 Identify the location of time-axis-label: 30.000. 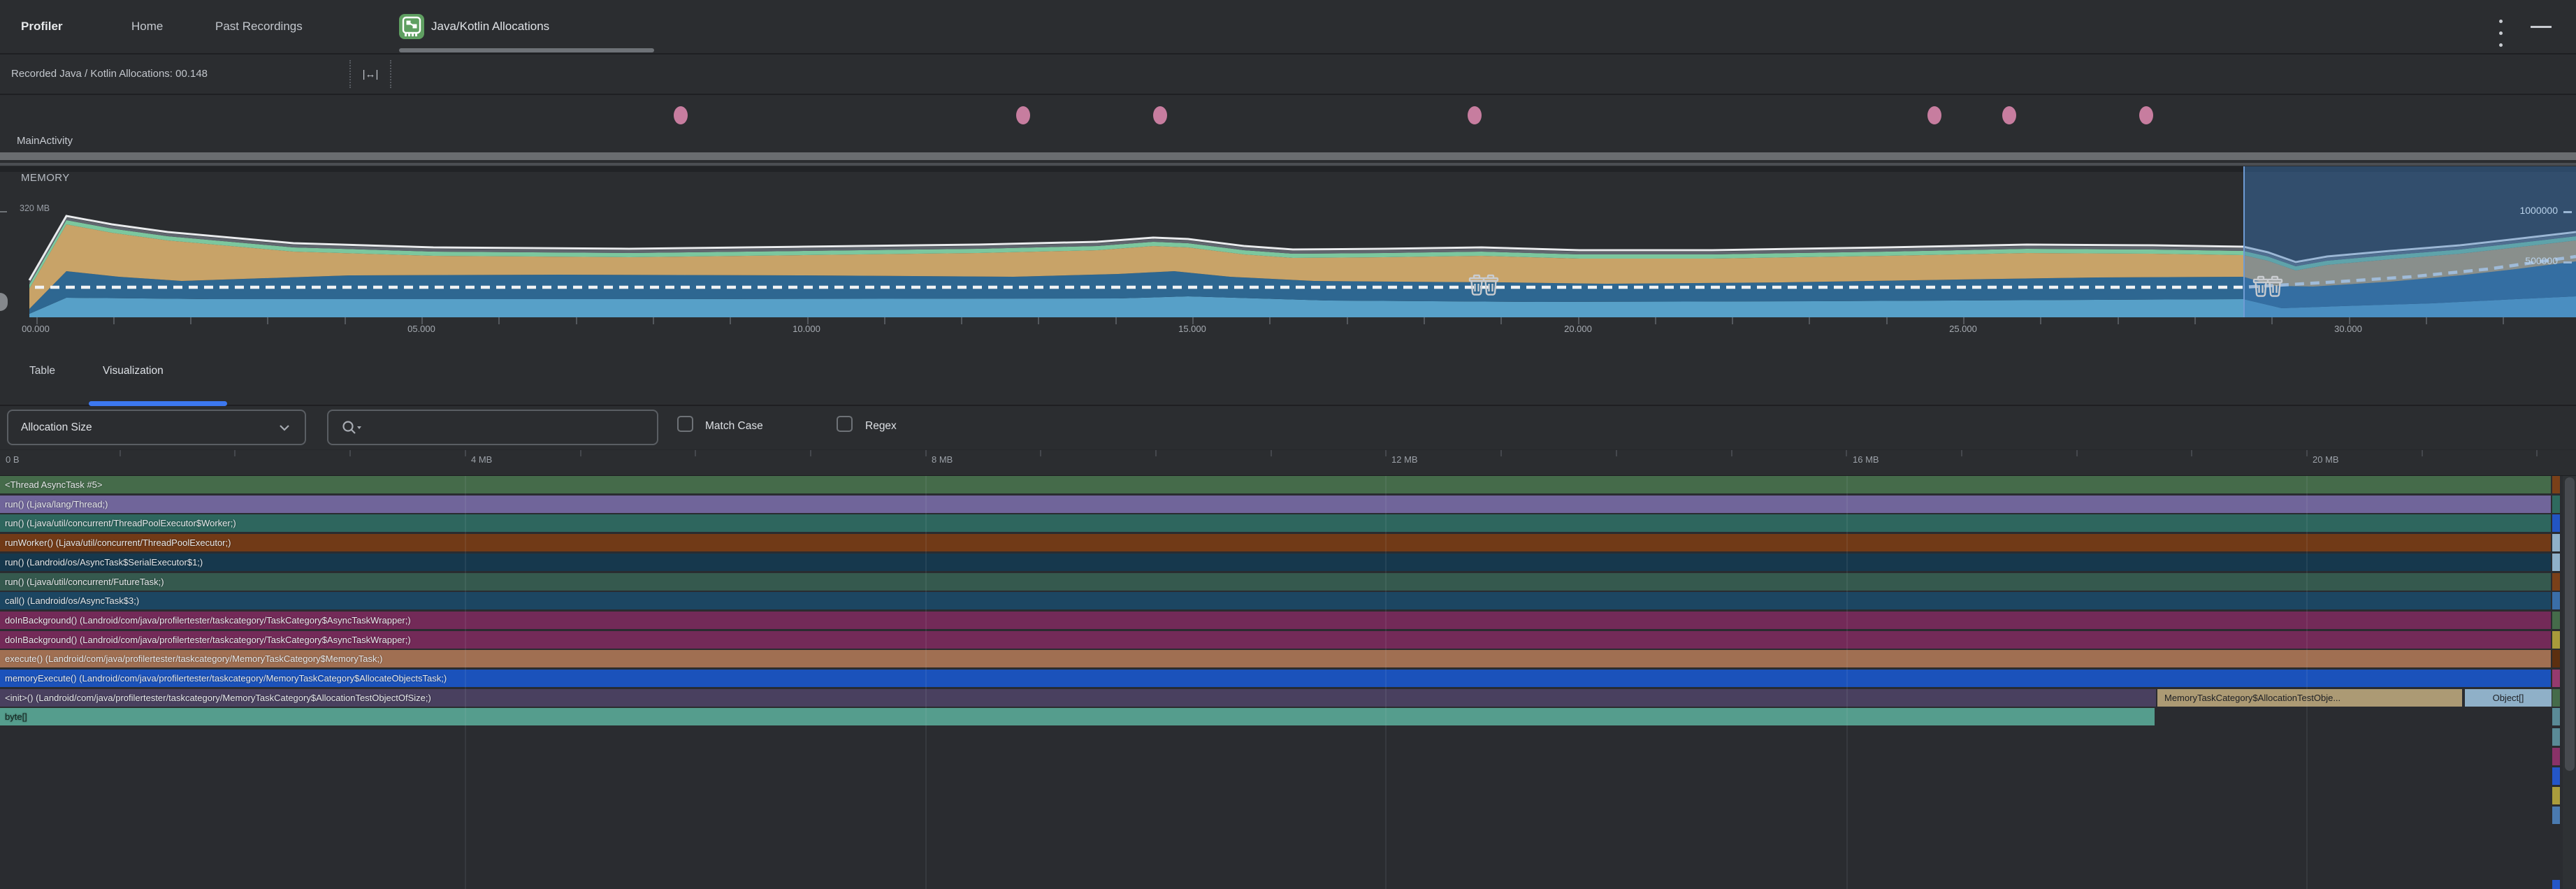
(2348, 329).